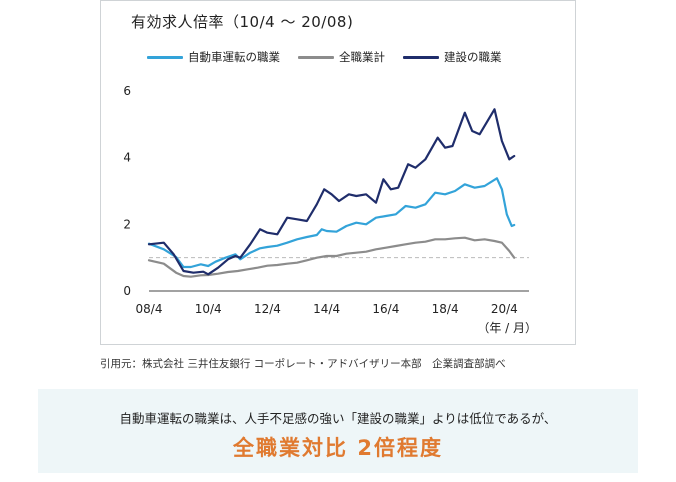 This screenshot has width=676, height=482. What do you see at coordinates (504, 309) in the screenshot?
I see `x-tick-label: 20/4` at bounding box center [504, 309].